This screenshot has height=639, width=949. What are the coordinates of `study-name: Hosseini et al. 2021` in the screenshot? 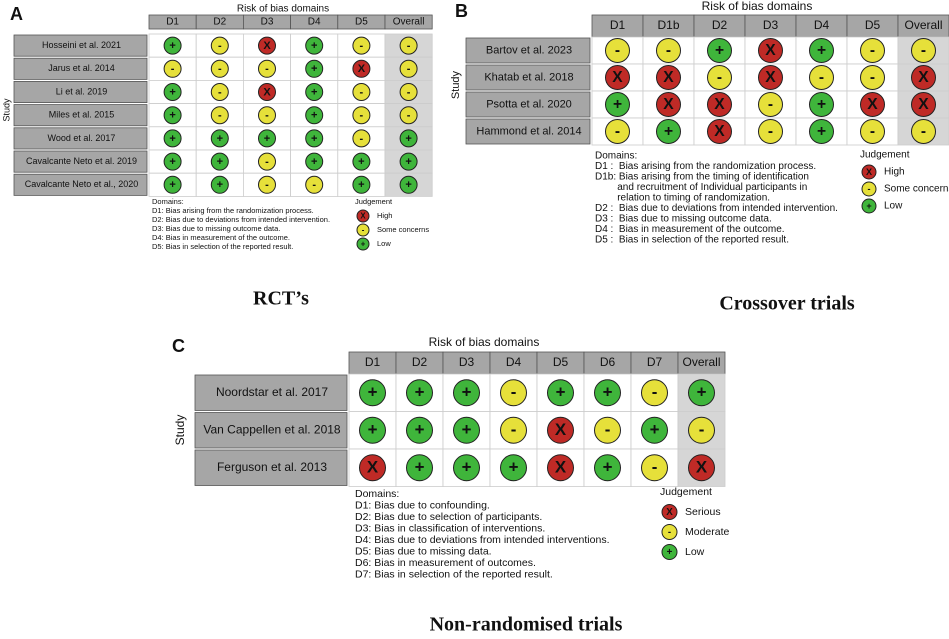 It's located at (81, 45).